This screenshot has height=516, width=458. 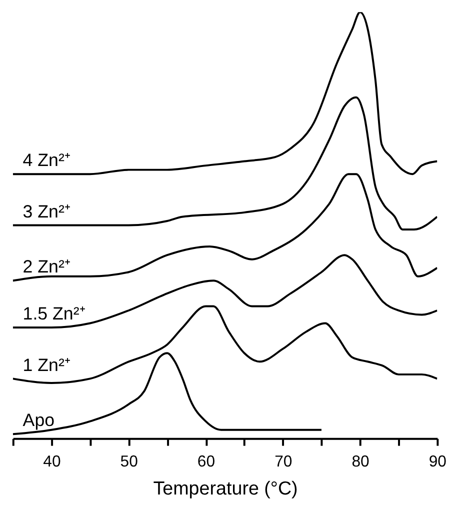 What do you see at coordinates (46, 160) in the screenshot?
I see `series-label: 4 Zn²⁺` at bounding box center [46, 160].